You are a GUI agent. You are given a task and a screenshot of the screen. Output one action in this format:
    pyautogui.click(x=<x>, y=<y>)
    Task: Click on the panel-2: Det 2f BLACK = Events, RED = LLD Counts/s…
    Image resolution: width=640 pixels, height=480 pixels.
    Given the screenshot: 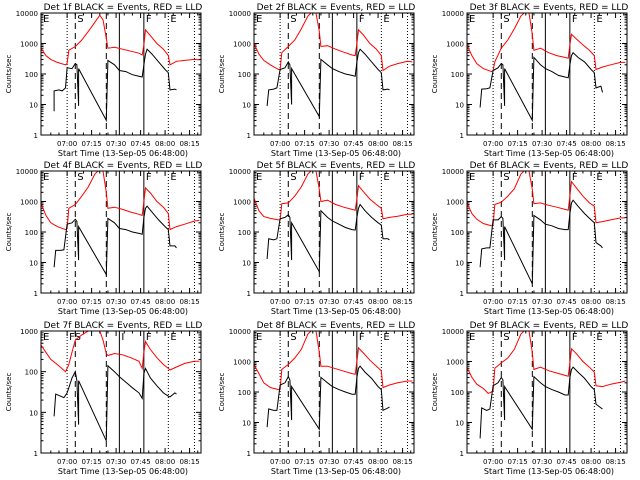 What is the action you would take?
    pyautogui.click(x=316, y=80)
    